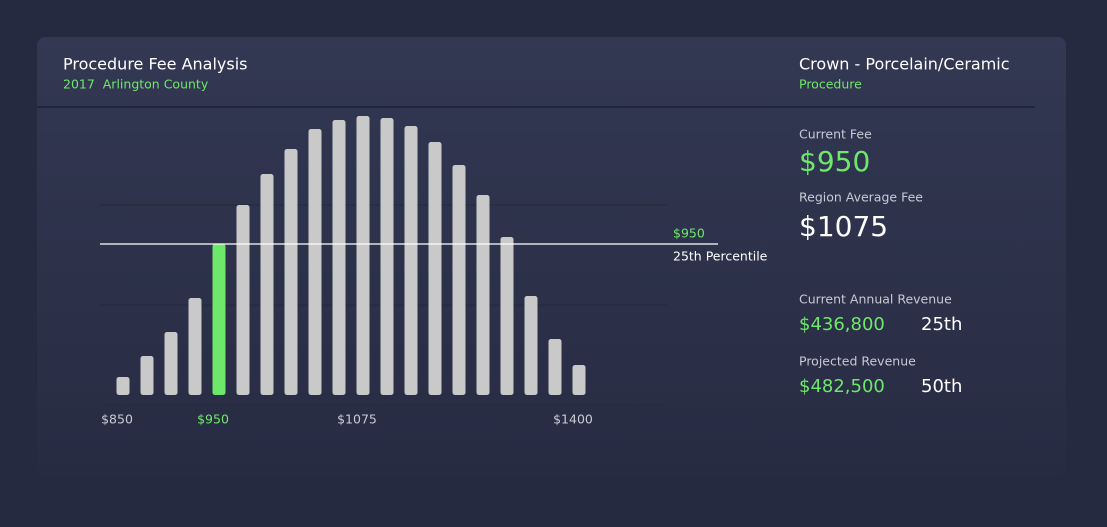  I want to click on fee-value: $1075, so click(843, 226).